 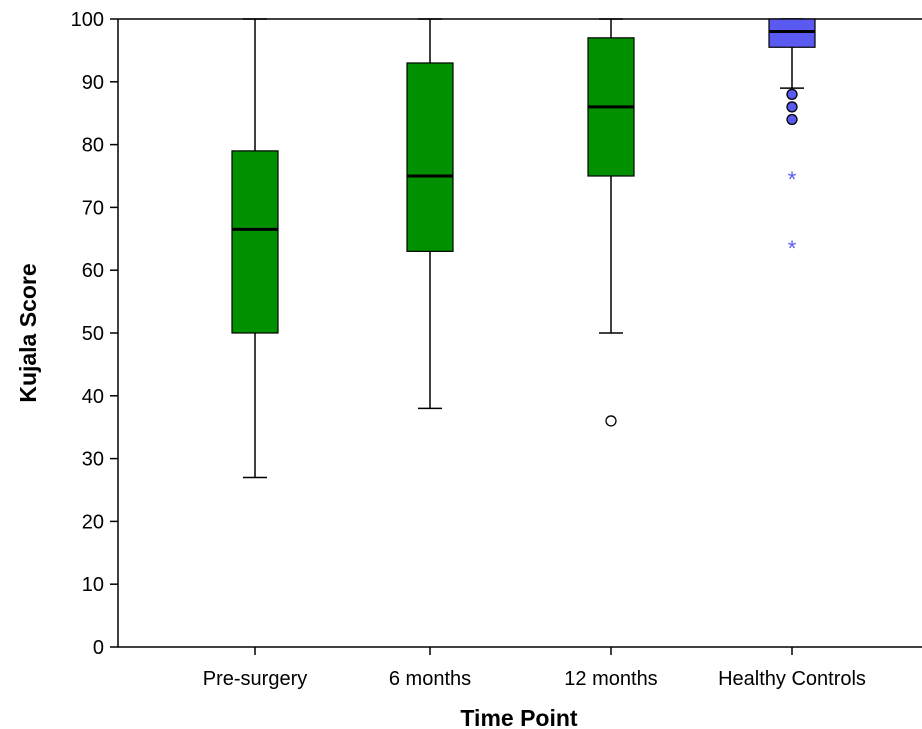 What do you see at coordinates (28, 332) in the screenshot?
I see `y-axis-title: Kujala Score` at bounding box center [28, 332].